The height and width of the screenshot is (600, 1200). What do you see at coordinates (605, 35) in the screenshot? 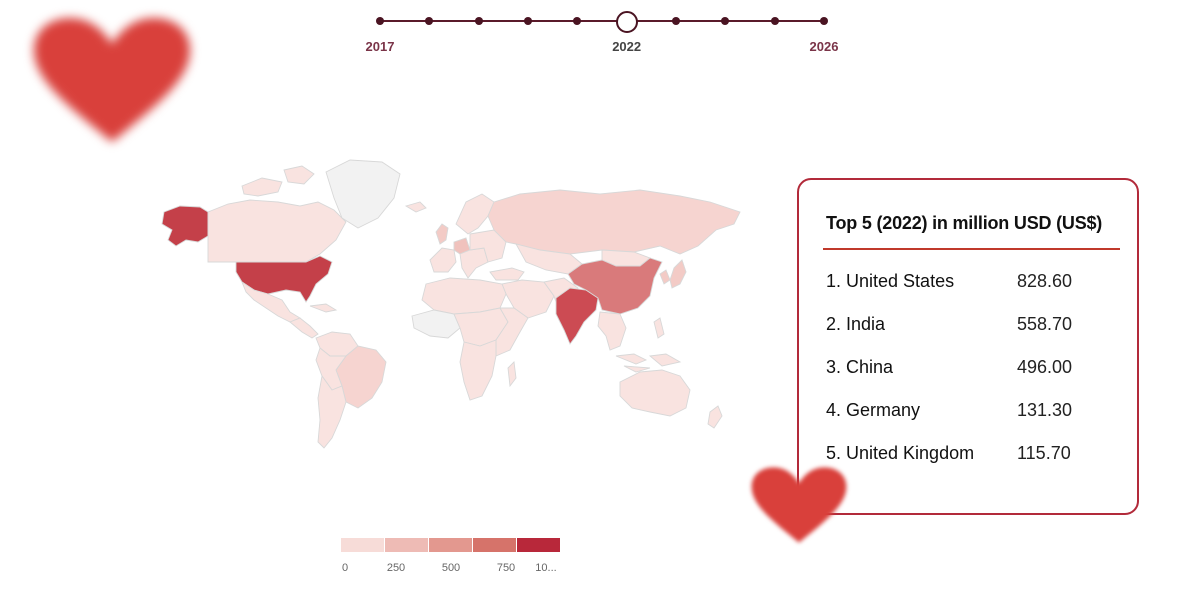
I see `year-timeline: 2017 2022 2026` at bounding box center [605, 35].